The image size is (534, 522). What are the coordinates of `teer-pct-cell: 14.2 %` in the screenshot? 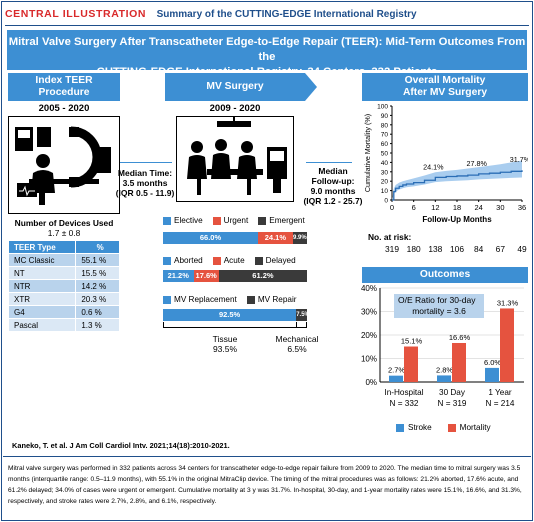 It's located at (97, 286).